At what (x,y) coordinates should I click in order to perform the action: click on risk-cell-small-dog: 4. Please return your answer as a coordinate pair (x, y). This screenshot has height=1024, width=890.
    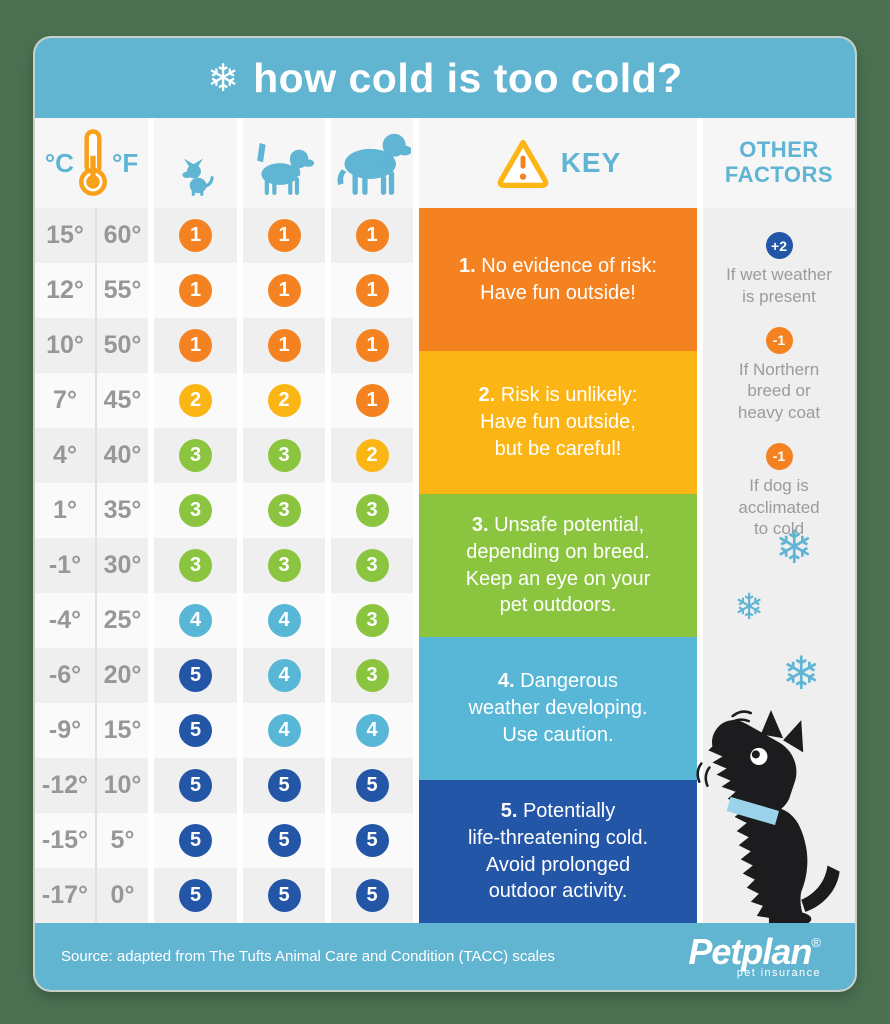
    Looking at the image, I should click on (195, 620).